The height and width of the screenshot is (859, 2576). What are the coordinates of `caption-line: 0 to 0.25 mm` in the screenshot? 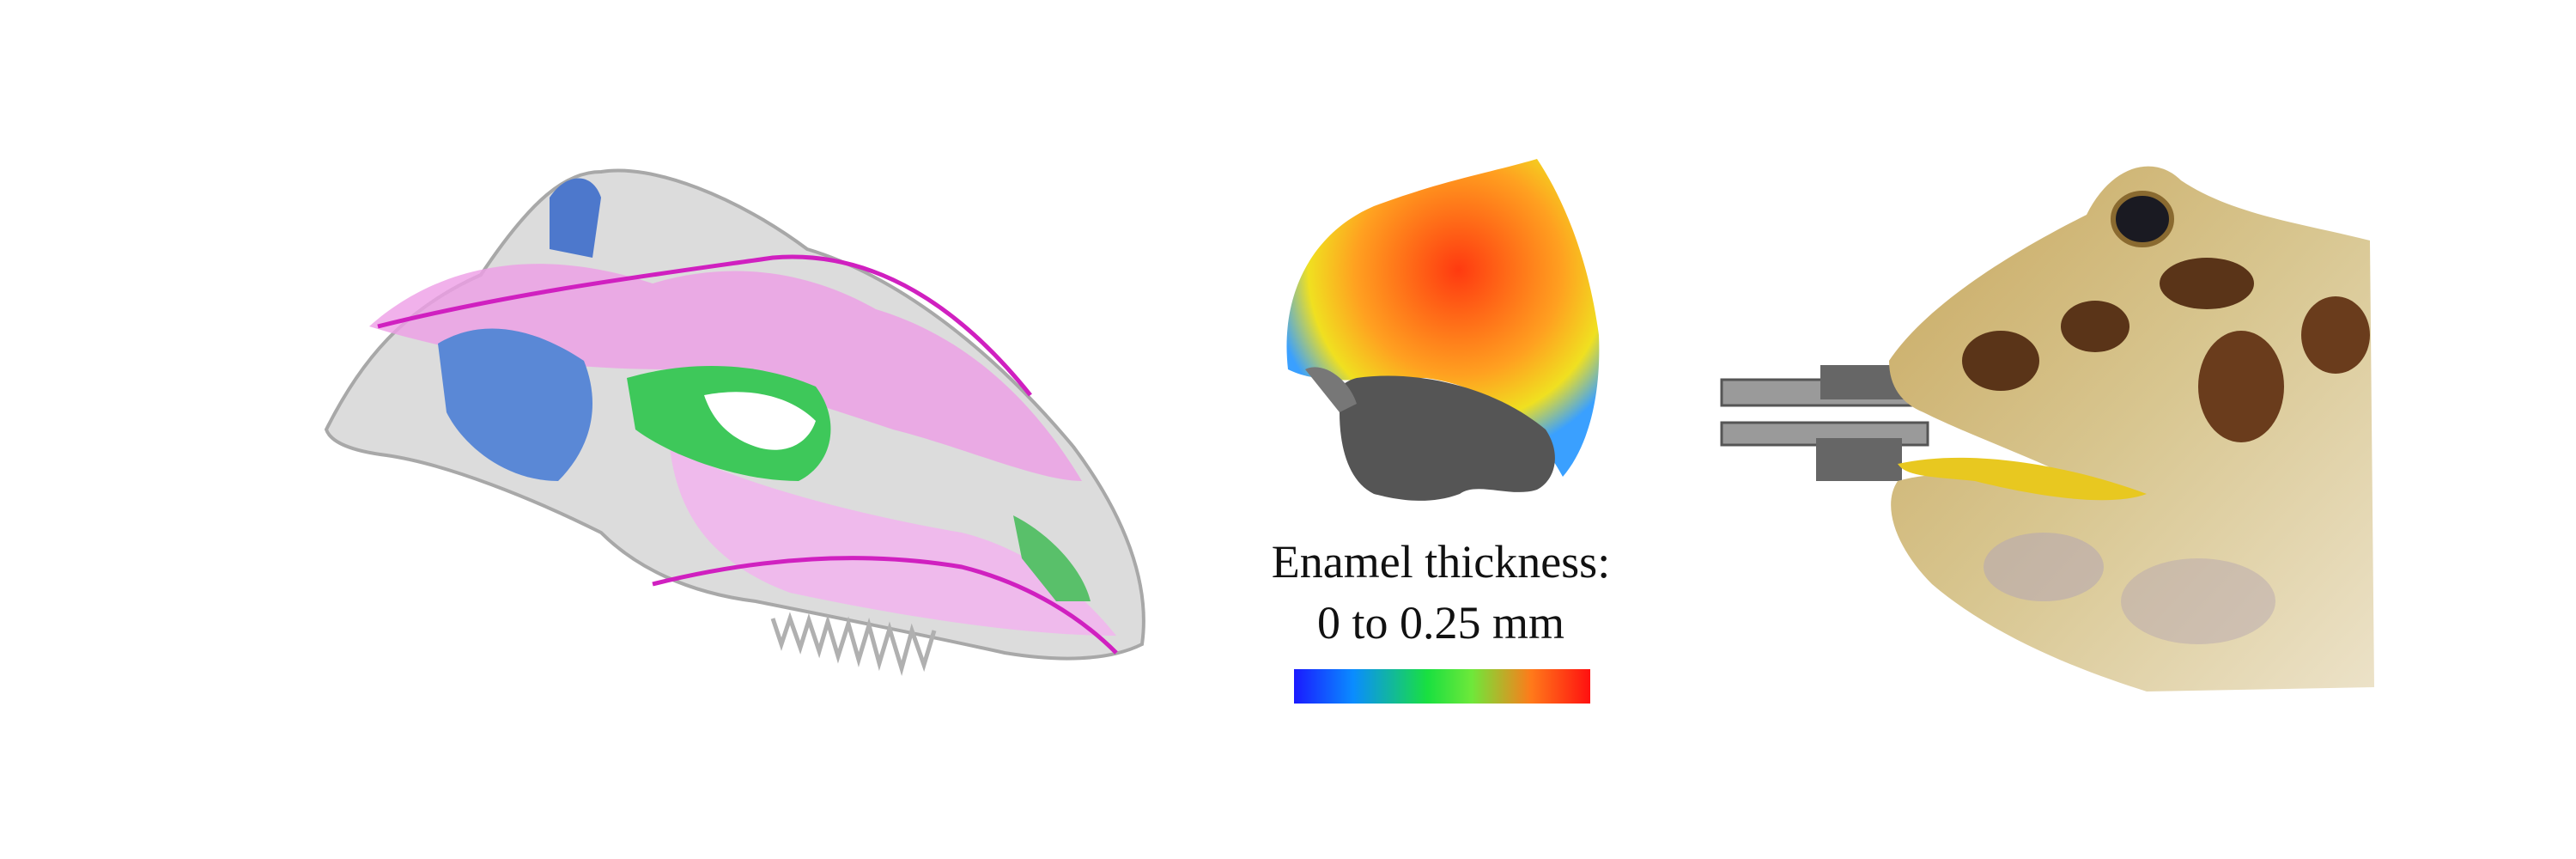 It's located at (1440, 623).